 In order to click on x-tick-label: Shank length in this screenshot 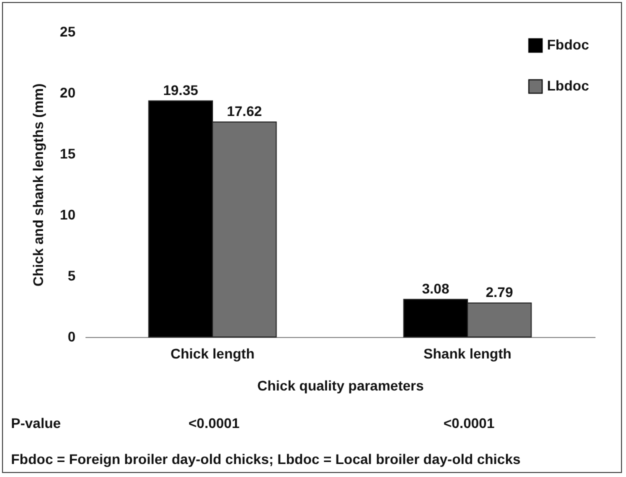, I will do `click(468, 354)`.